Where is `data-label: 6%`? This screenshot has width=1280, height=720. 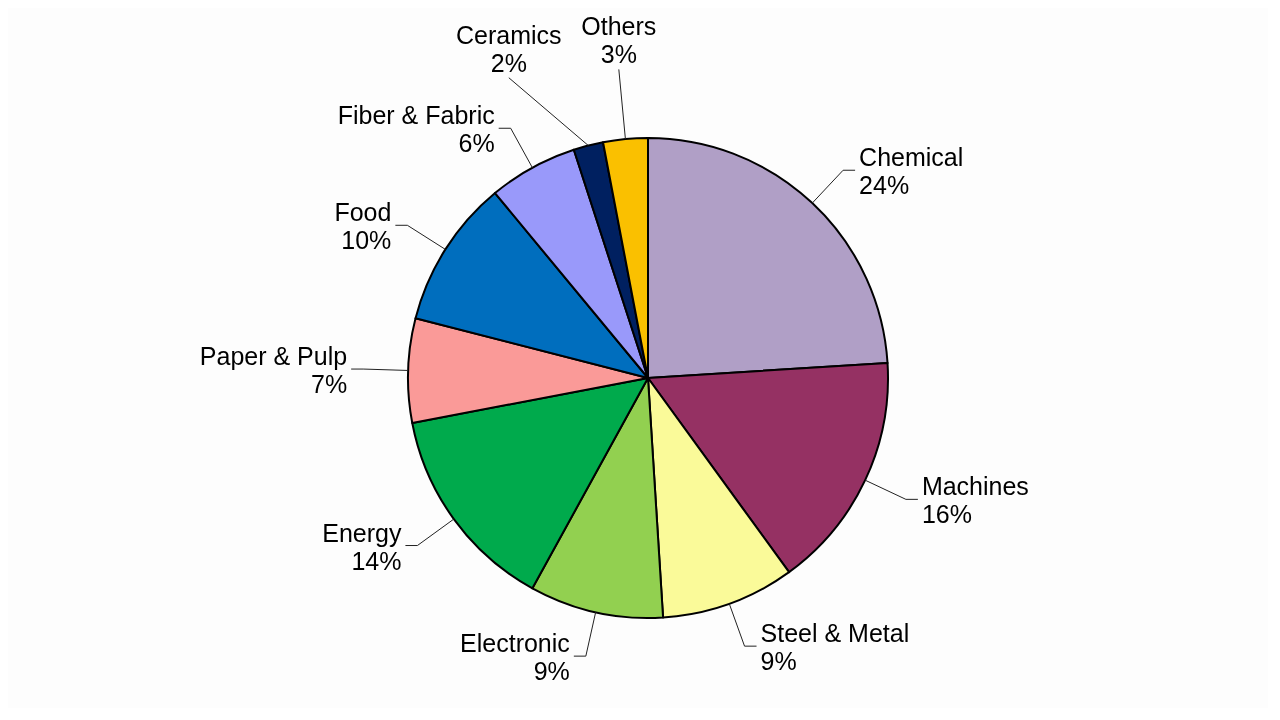 data-label: 6% is located at coordinates (476, 143).